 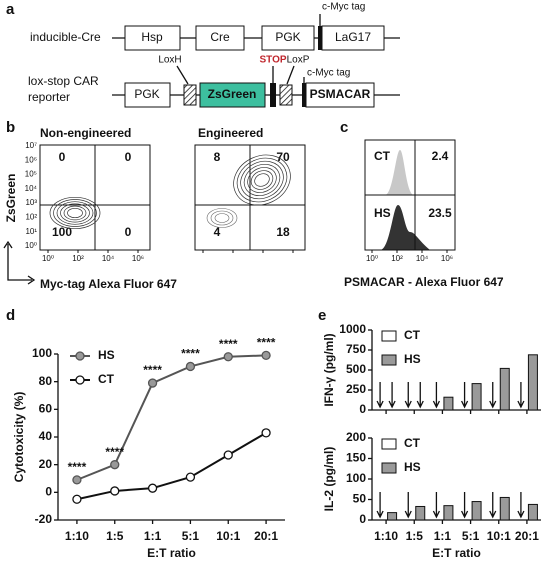 What do you see at coordinates (11, 198) in the screenshot?
I see `y-axis-label: ZsGreen` at bounding box center [11, 198].